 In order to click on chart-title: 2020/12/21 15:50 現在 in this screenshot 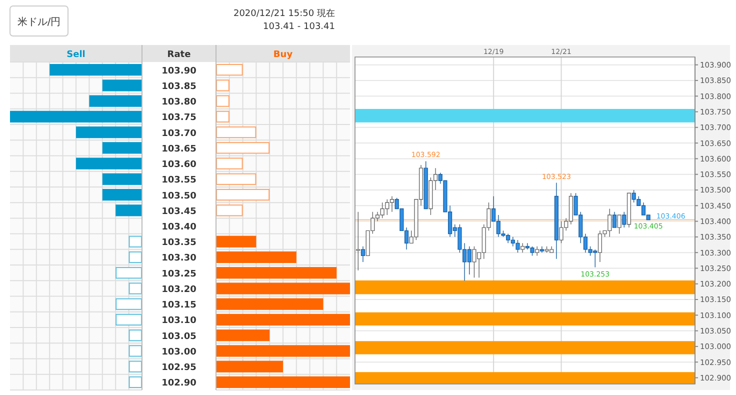, I will do `click(284, 13)`.